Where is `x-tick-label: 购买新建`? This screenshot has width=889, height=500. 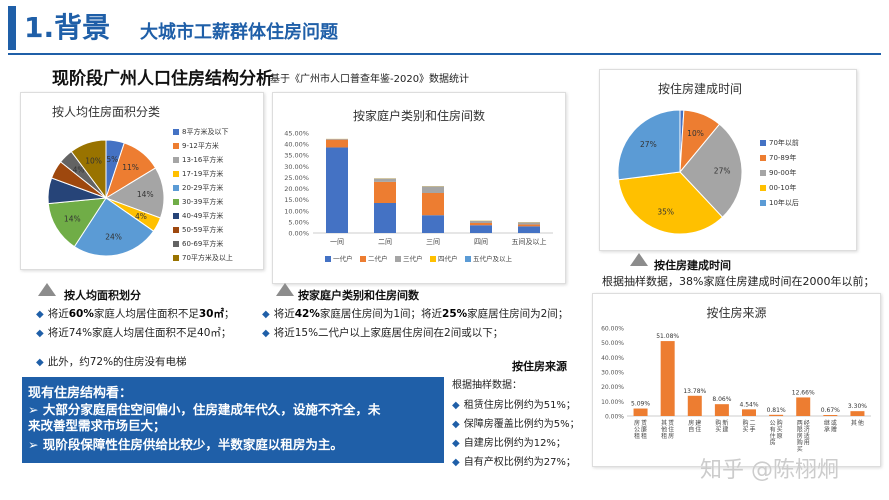 x-tick-label: 购买新建 is located at coordinates (721, 426).